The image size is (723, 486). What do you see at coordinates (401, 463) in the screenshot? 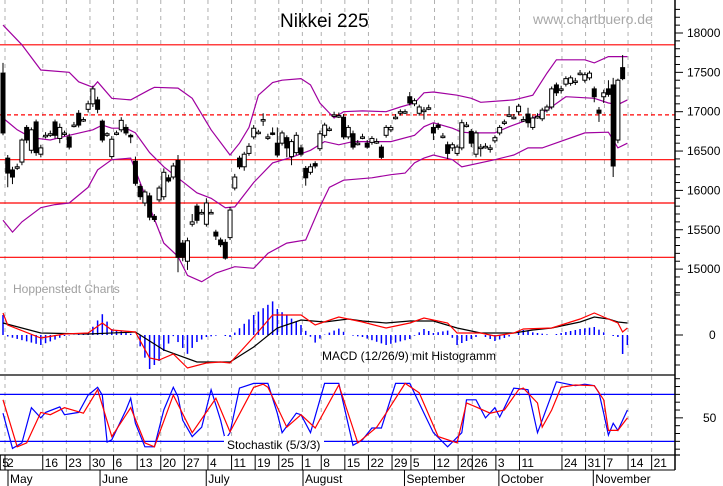
I see `day-label: 29` at bounding box center [401, 463].